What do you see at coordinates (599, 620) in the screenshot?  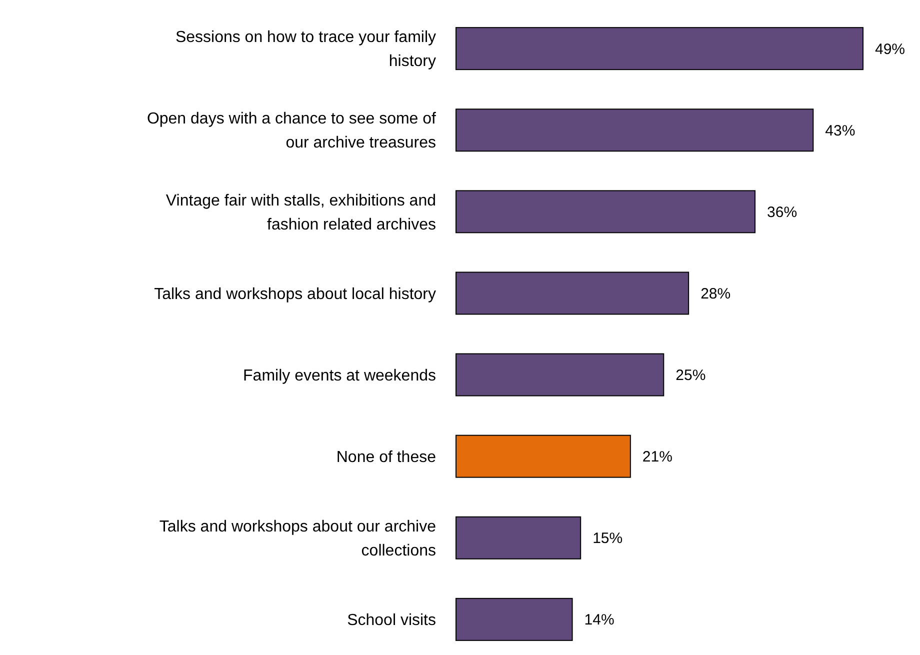 I see `data-label: 14%` at bounding box center [599, 620].